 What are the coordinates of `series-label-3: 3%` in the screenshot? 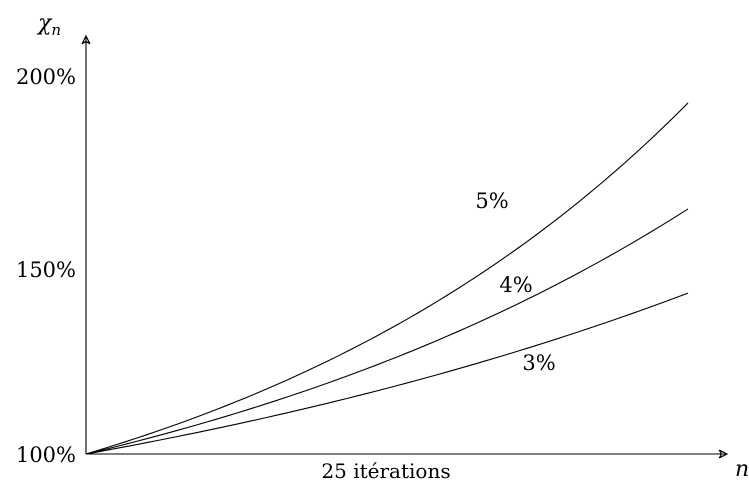 It's located at (538, 363).